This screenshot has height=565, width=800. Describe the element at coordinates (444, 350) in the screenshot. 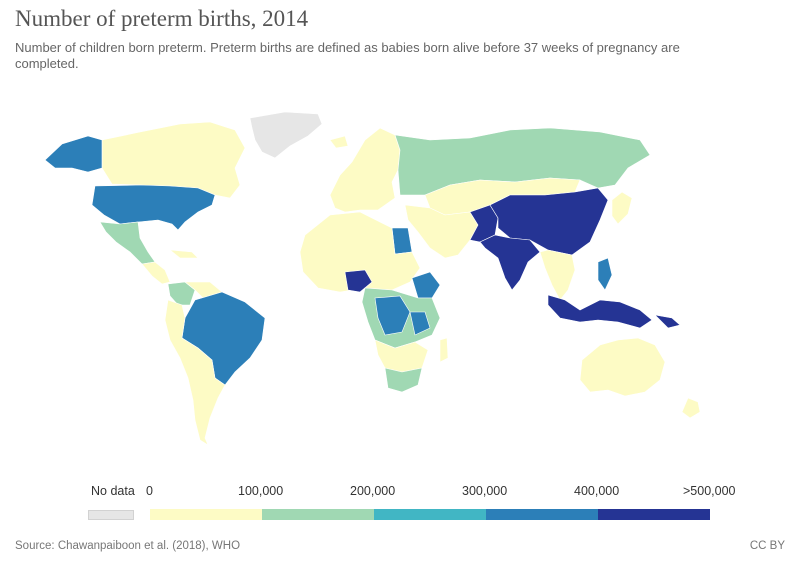

I see `region-madagascar` at that location.